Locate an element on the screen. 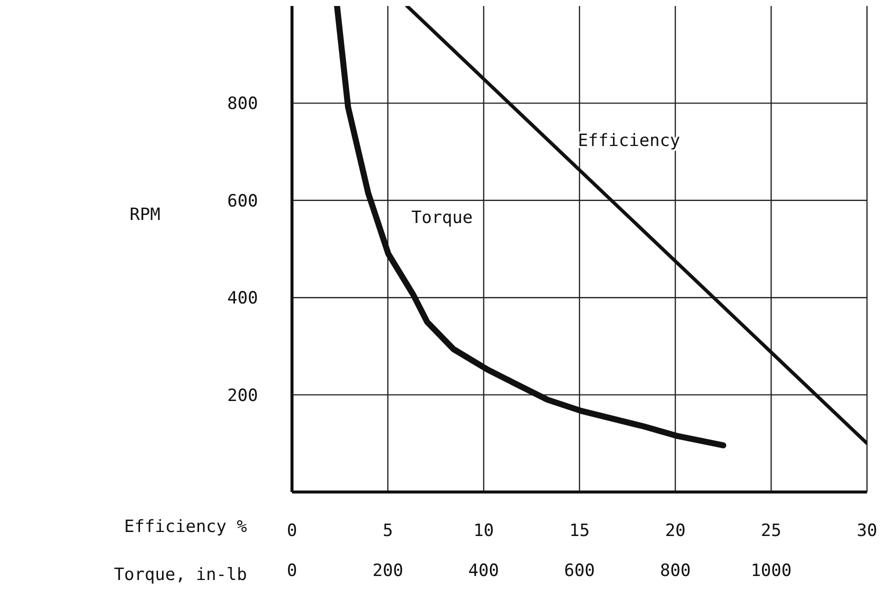 The image size is (894, 604). y-axis-title: RPM is located at coordinates (145, 214).